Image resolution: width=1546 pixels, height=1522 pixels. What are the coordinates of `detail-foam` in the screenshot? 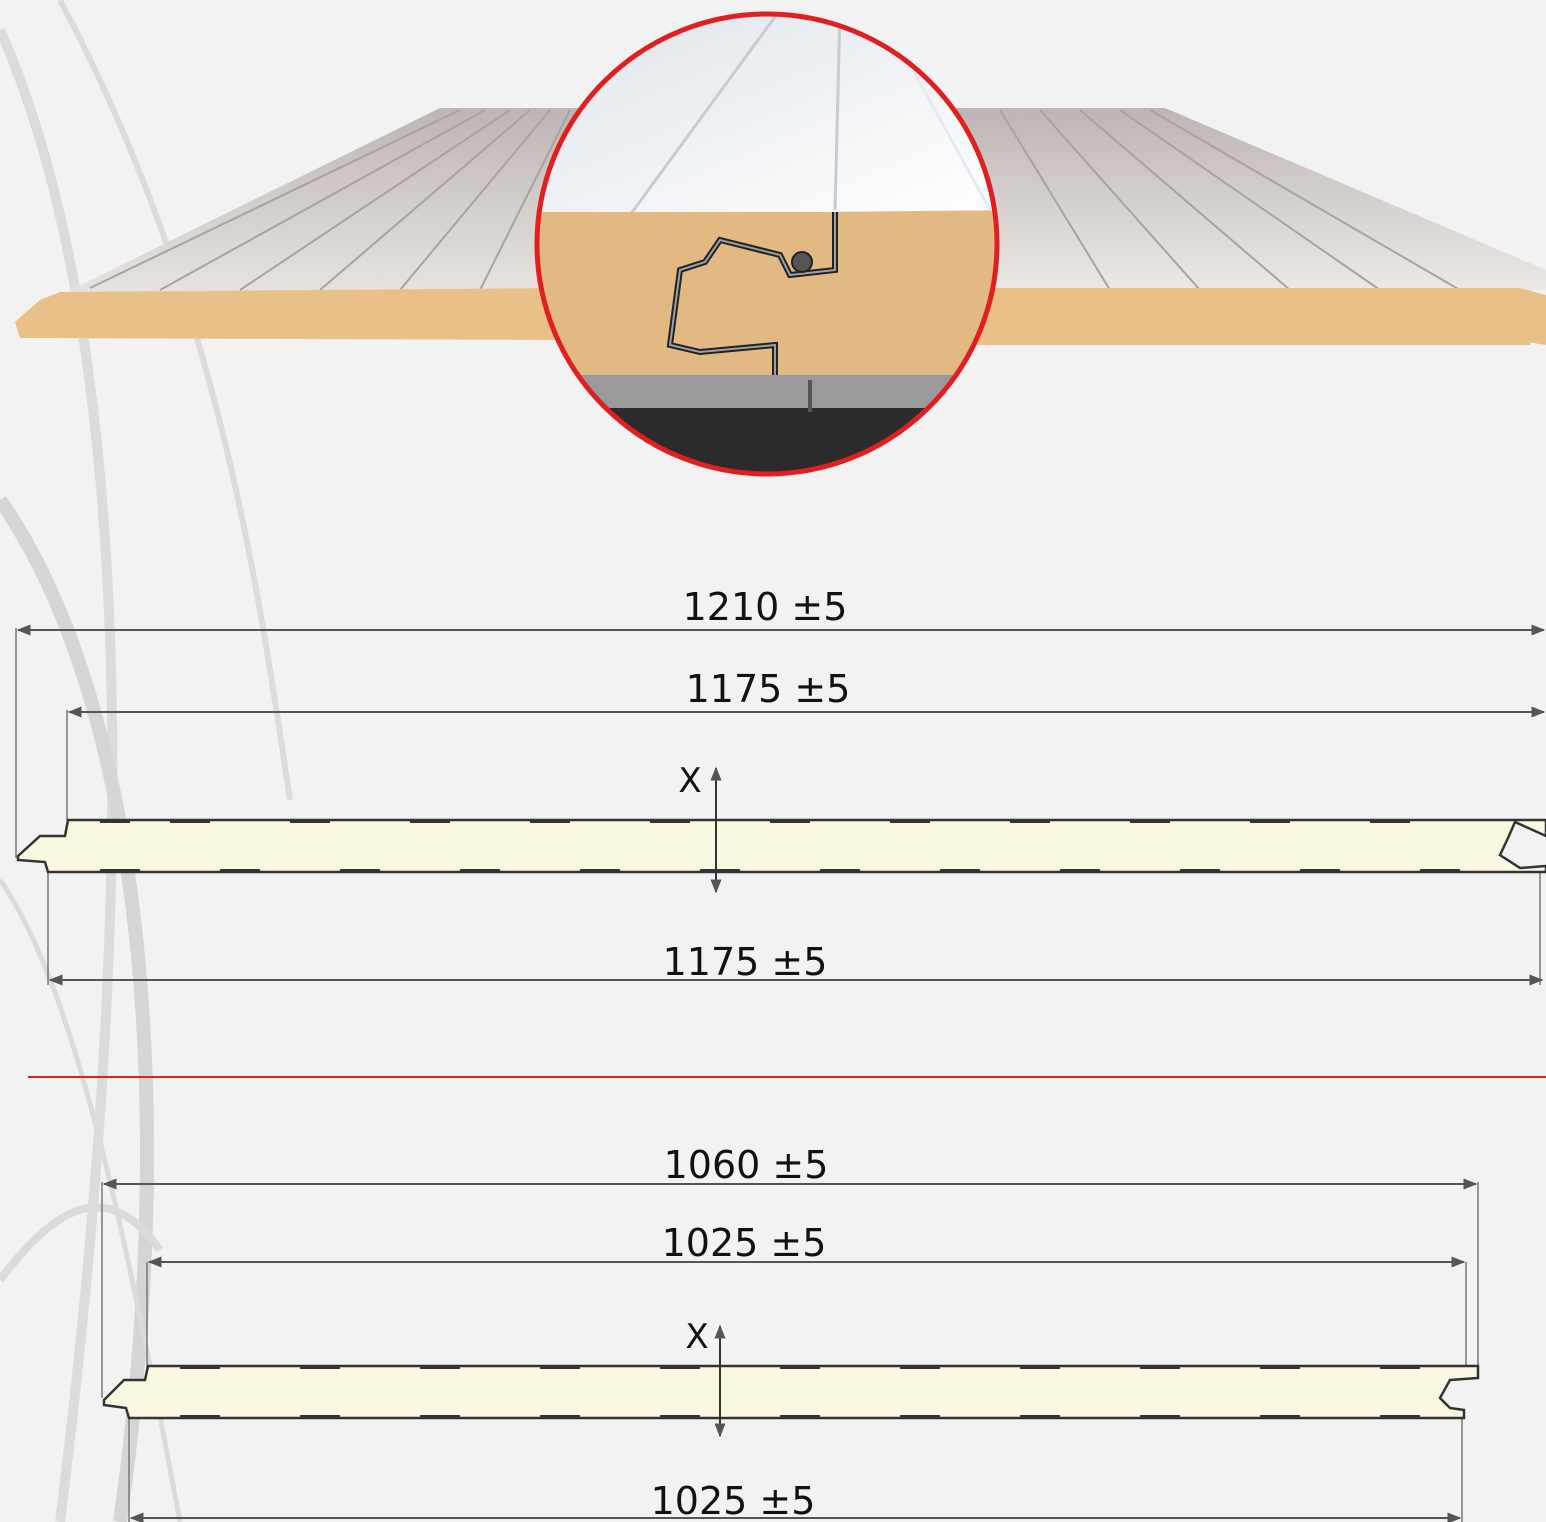 It's located at (767, 297).